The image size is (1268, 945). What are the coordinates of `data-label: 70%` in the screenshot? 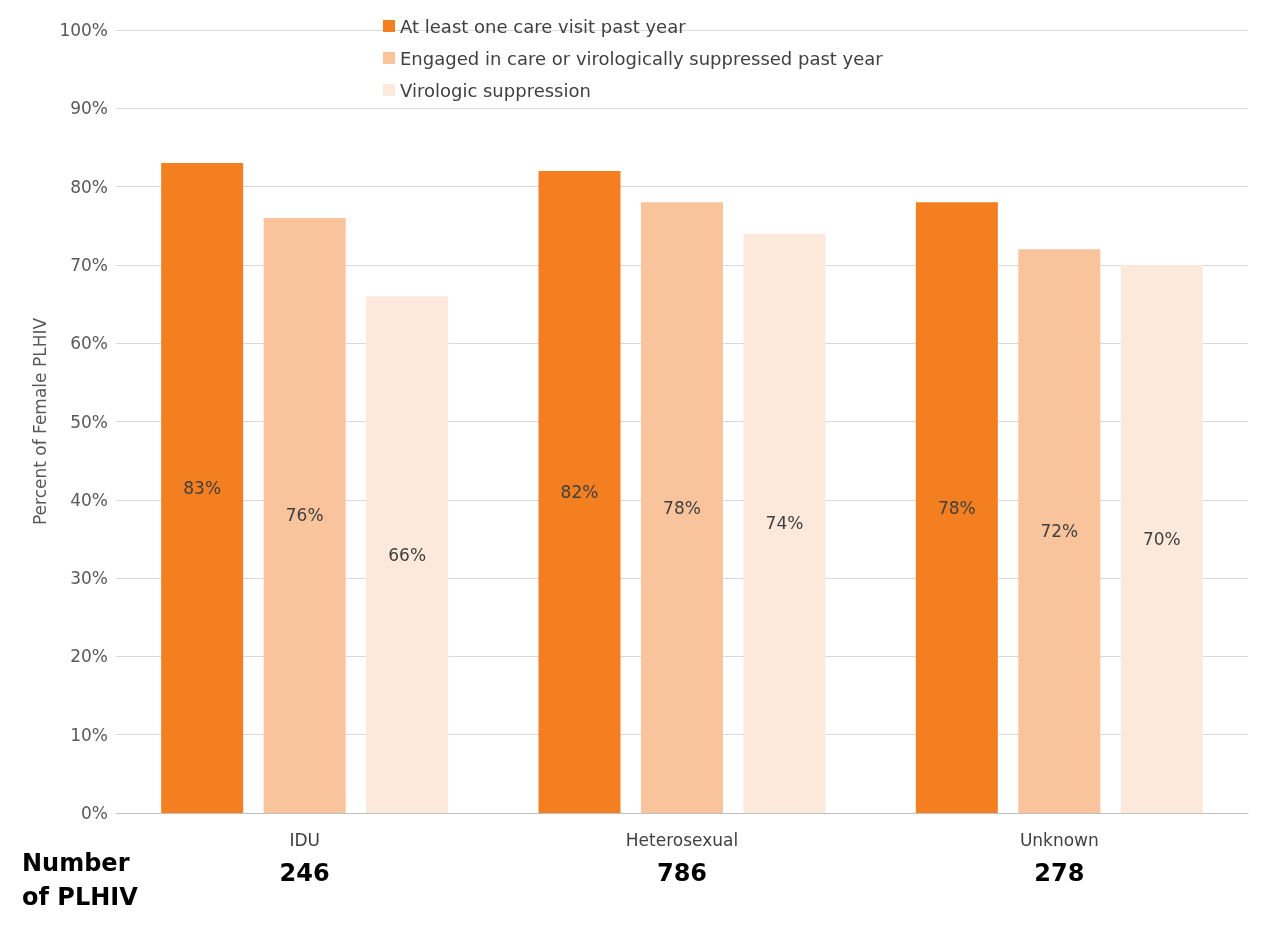 It's located at (1161, 538).